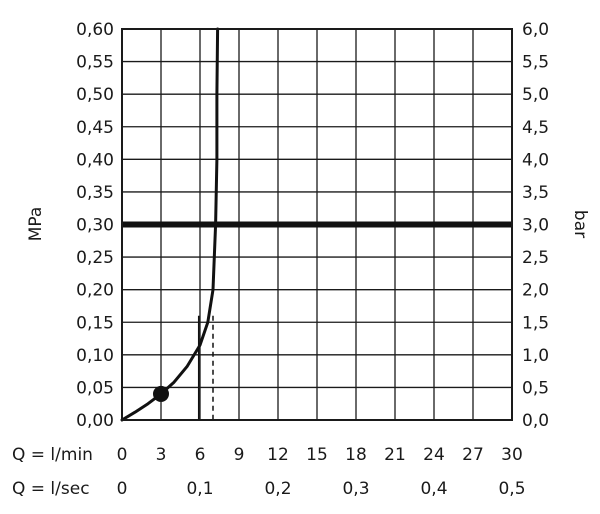 Image resolution: width=600 pixels, height=514 pixels. I want to click on y-tick-label-left: 0,30, so click(95, 226).